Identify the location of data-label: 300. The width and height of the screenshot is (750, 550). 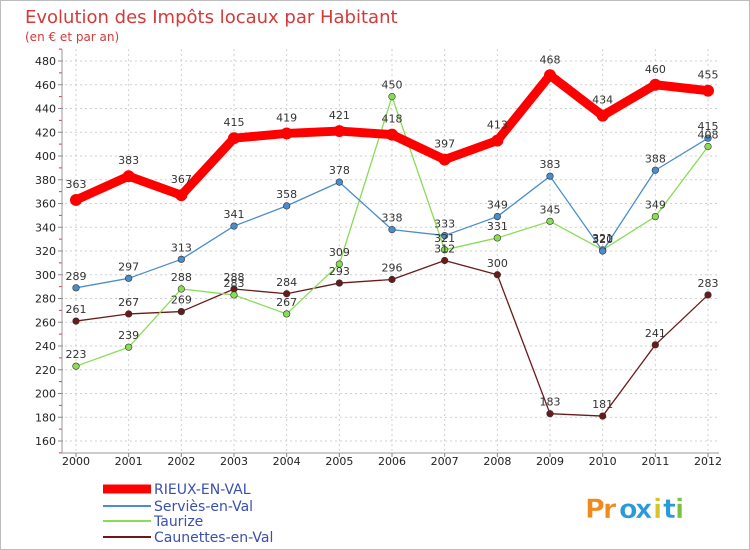
(497, 263).